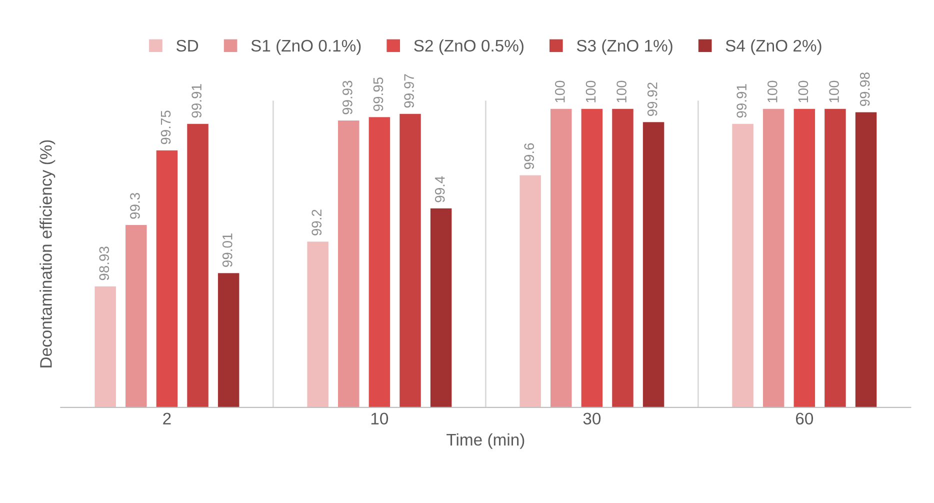  I want to click on x-tick-label: 10, so click(379, 418).